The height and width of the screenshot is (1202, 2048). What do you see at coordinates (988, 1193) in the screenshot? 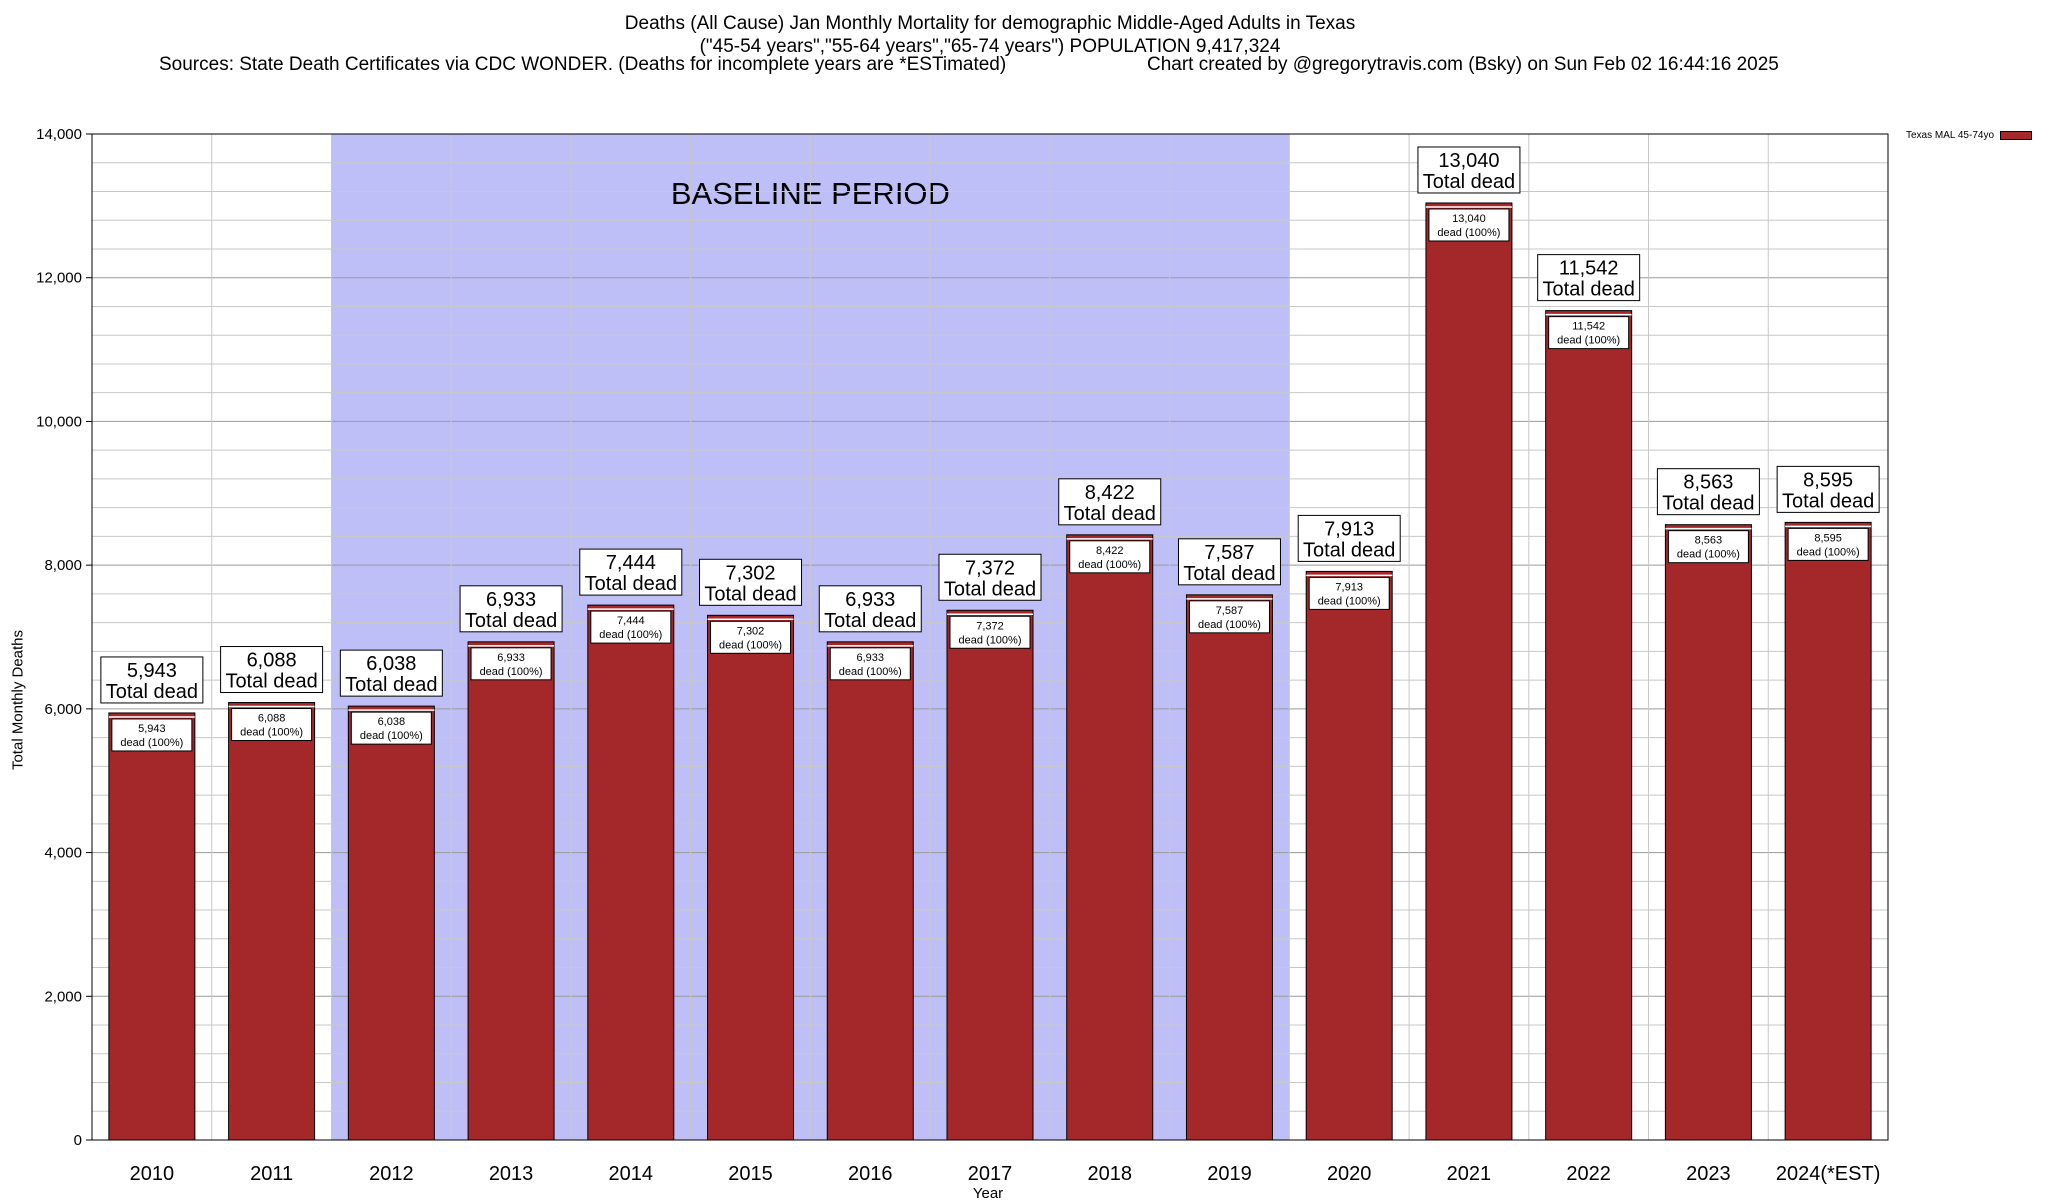
I see `x-axis-label: Year` at bounding box center [988, 1193].